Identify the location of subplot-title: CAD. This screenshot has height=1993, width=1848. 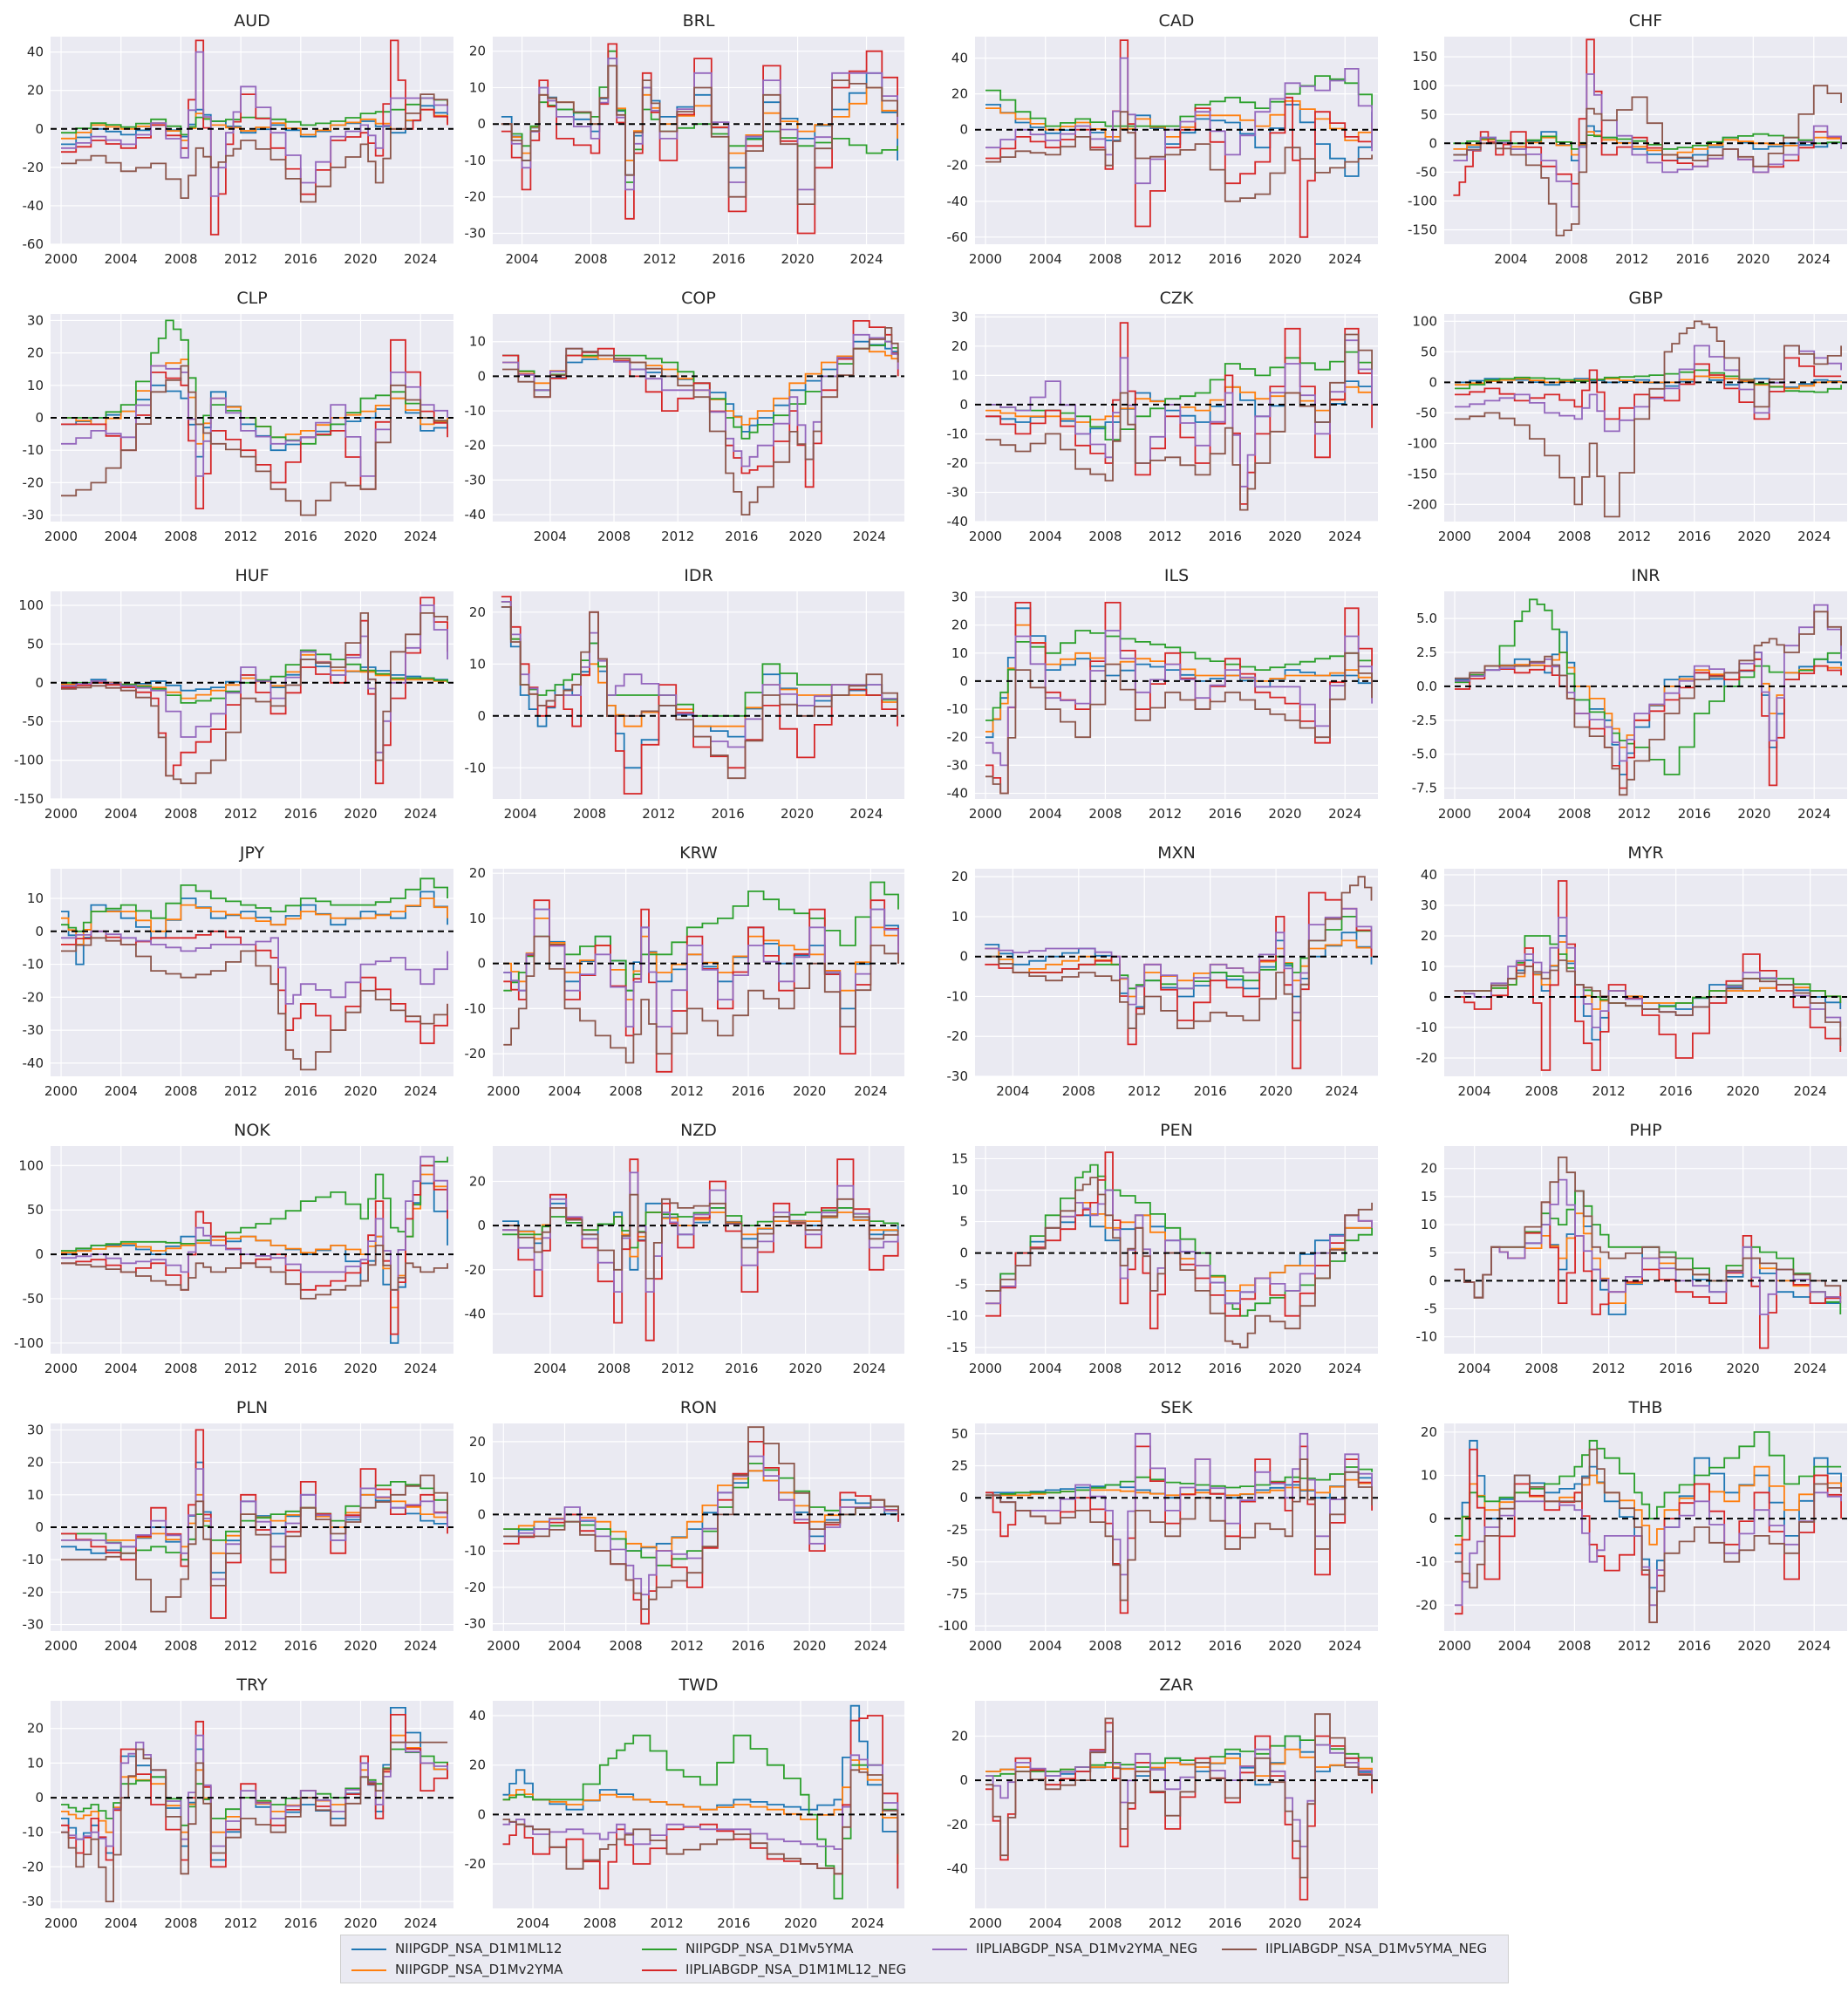
(1177, 21).